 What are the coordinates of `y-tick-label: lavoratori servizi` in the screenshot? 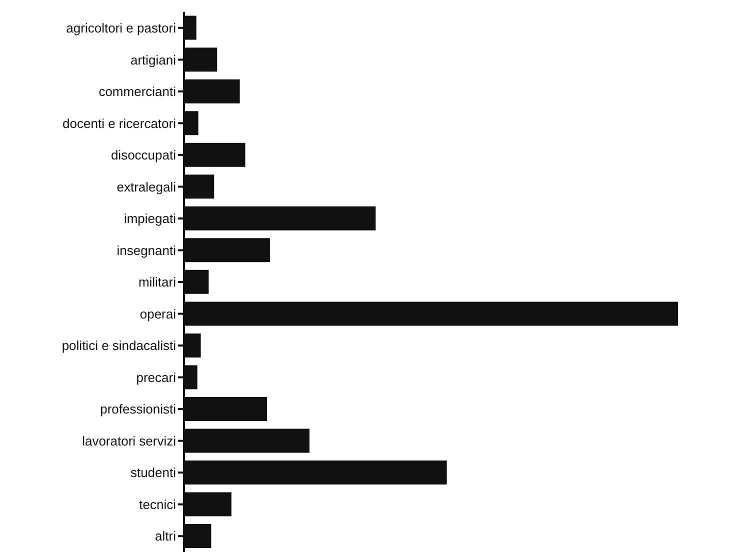 It's located at (129, 440).